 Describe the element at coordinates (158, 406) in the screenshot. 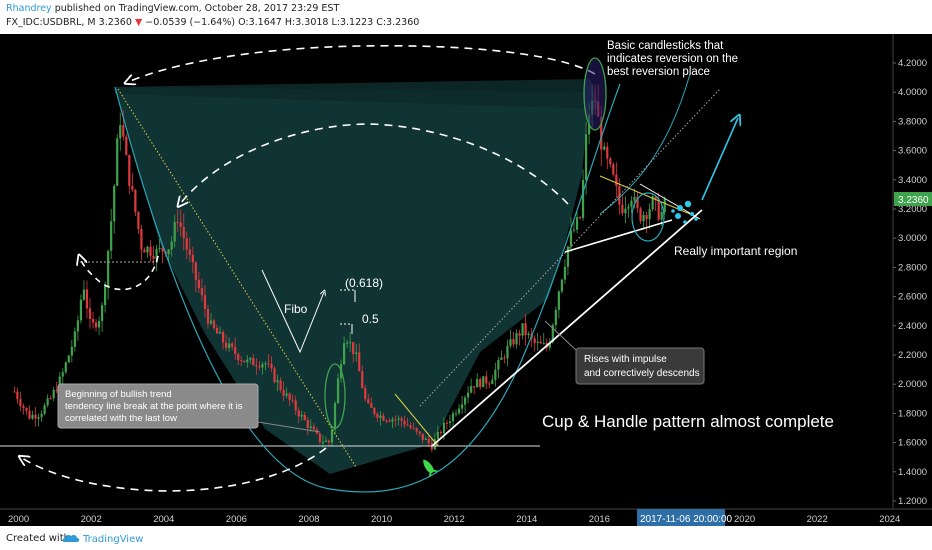

I see `beginning-callout` at that location.